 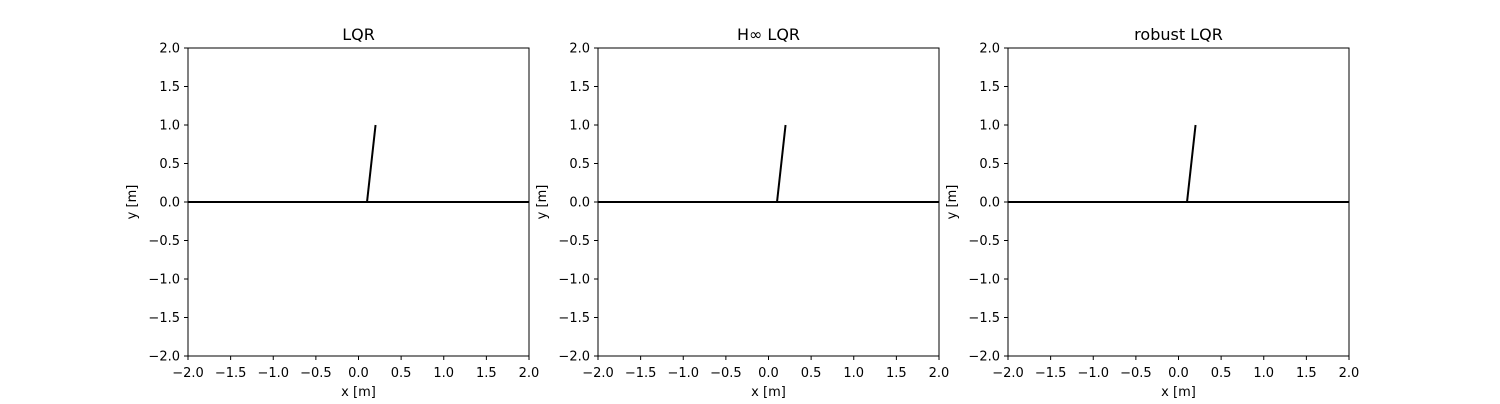 I want to click on subplot-title: robust LQR, so click(x=1178, y=34).